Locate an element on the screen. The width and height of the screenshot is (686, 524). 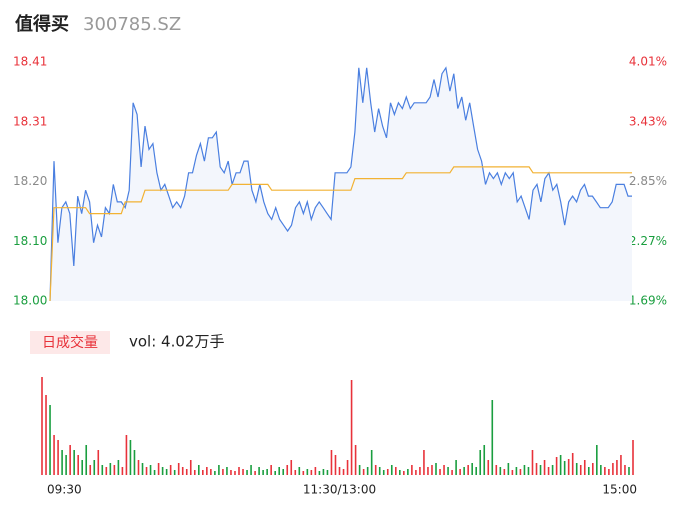
x-tick-label: 09:30 is located at coordinates (64, 490).